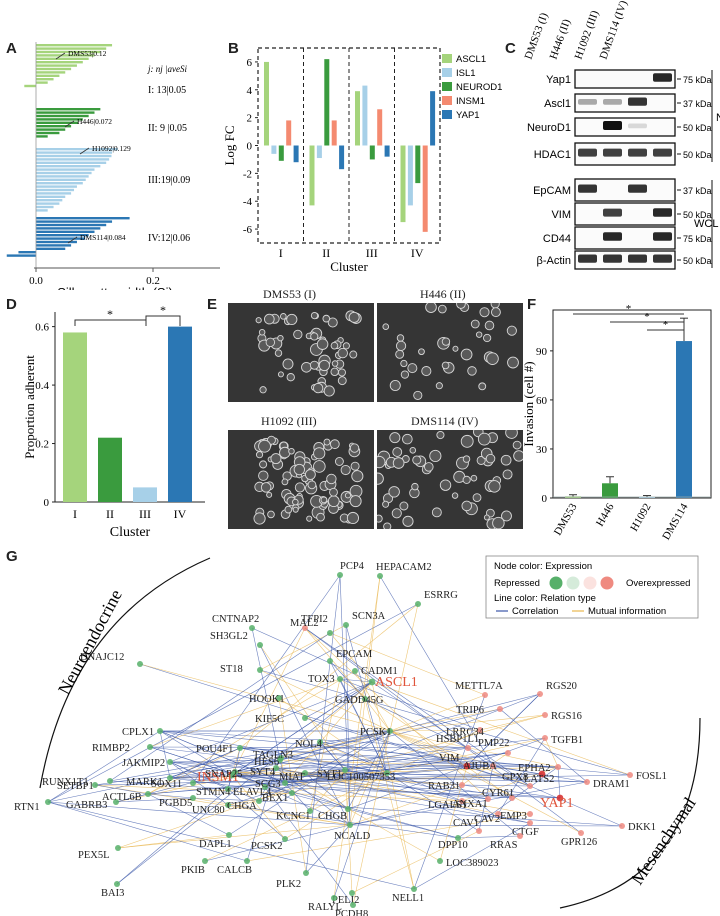 Image resolution: width=720 pixels, height=916 pixels. Describe the element at coordinates (542, 401) in the screenshot. I see `y-tick-label: 60` at that location.